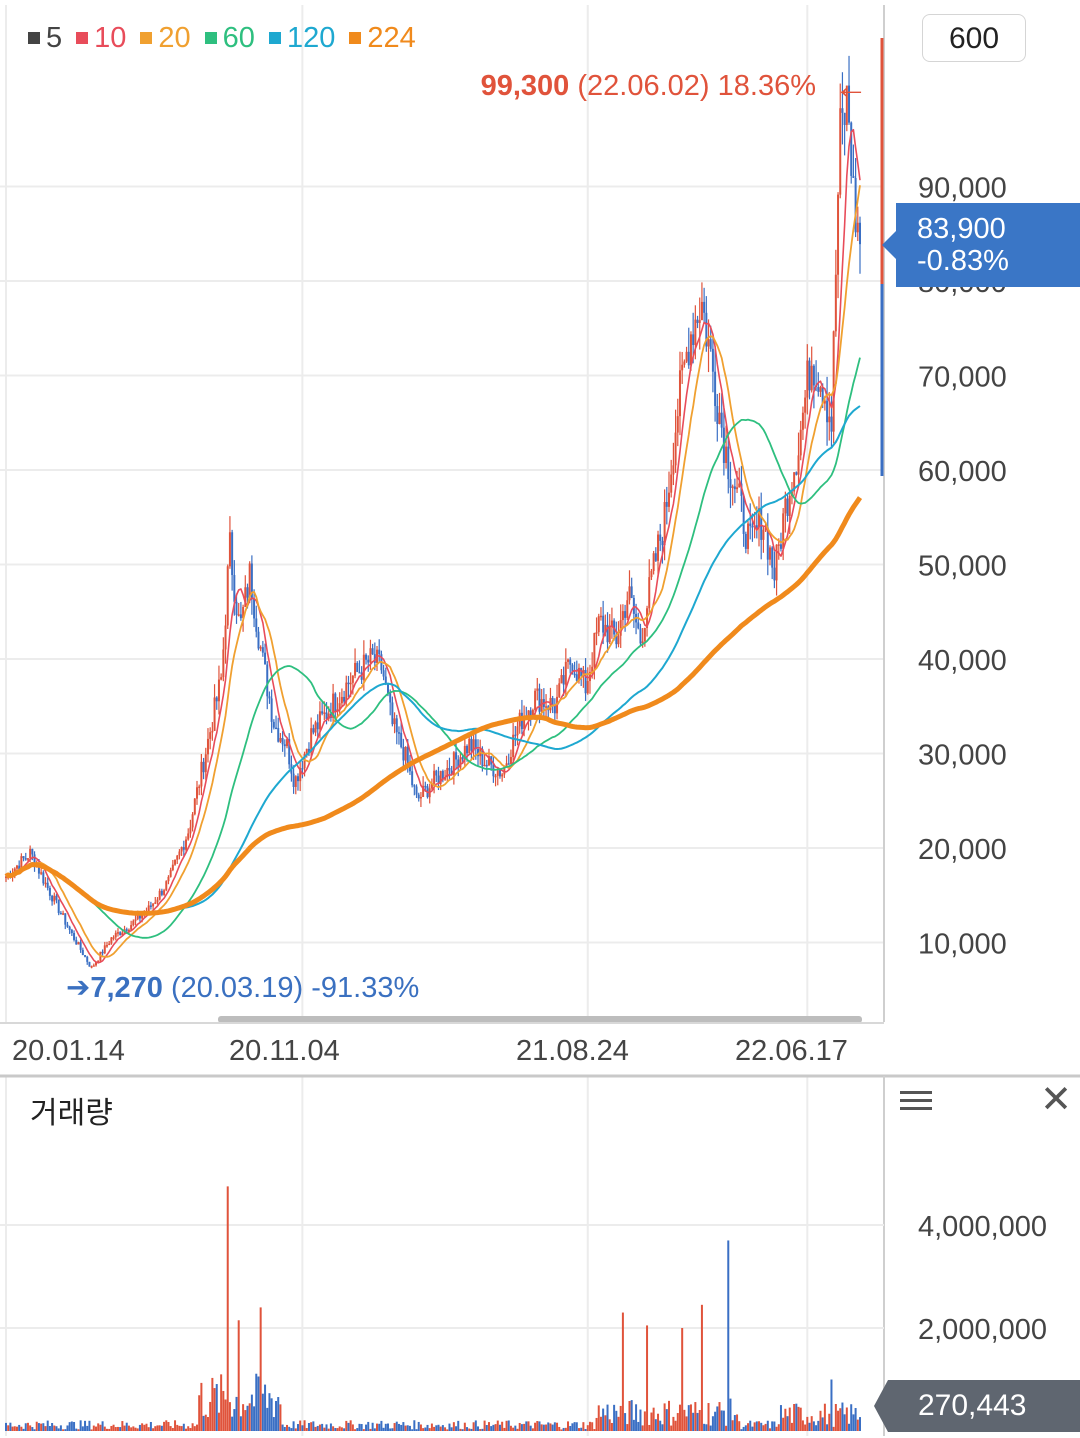  Describe the element at coordinates (165, 38) in the screenshot. I see `legend-item-20: 20` at that location.